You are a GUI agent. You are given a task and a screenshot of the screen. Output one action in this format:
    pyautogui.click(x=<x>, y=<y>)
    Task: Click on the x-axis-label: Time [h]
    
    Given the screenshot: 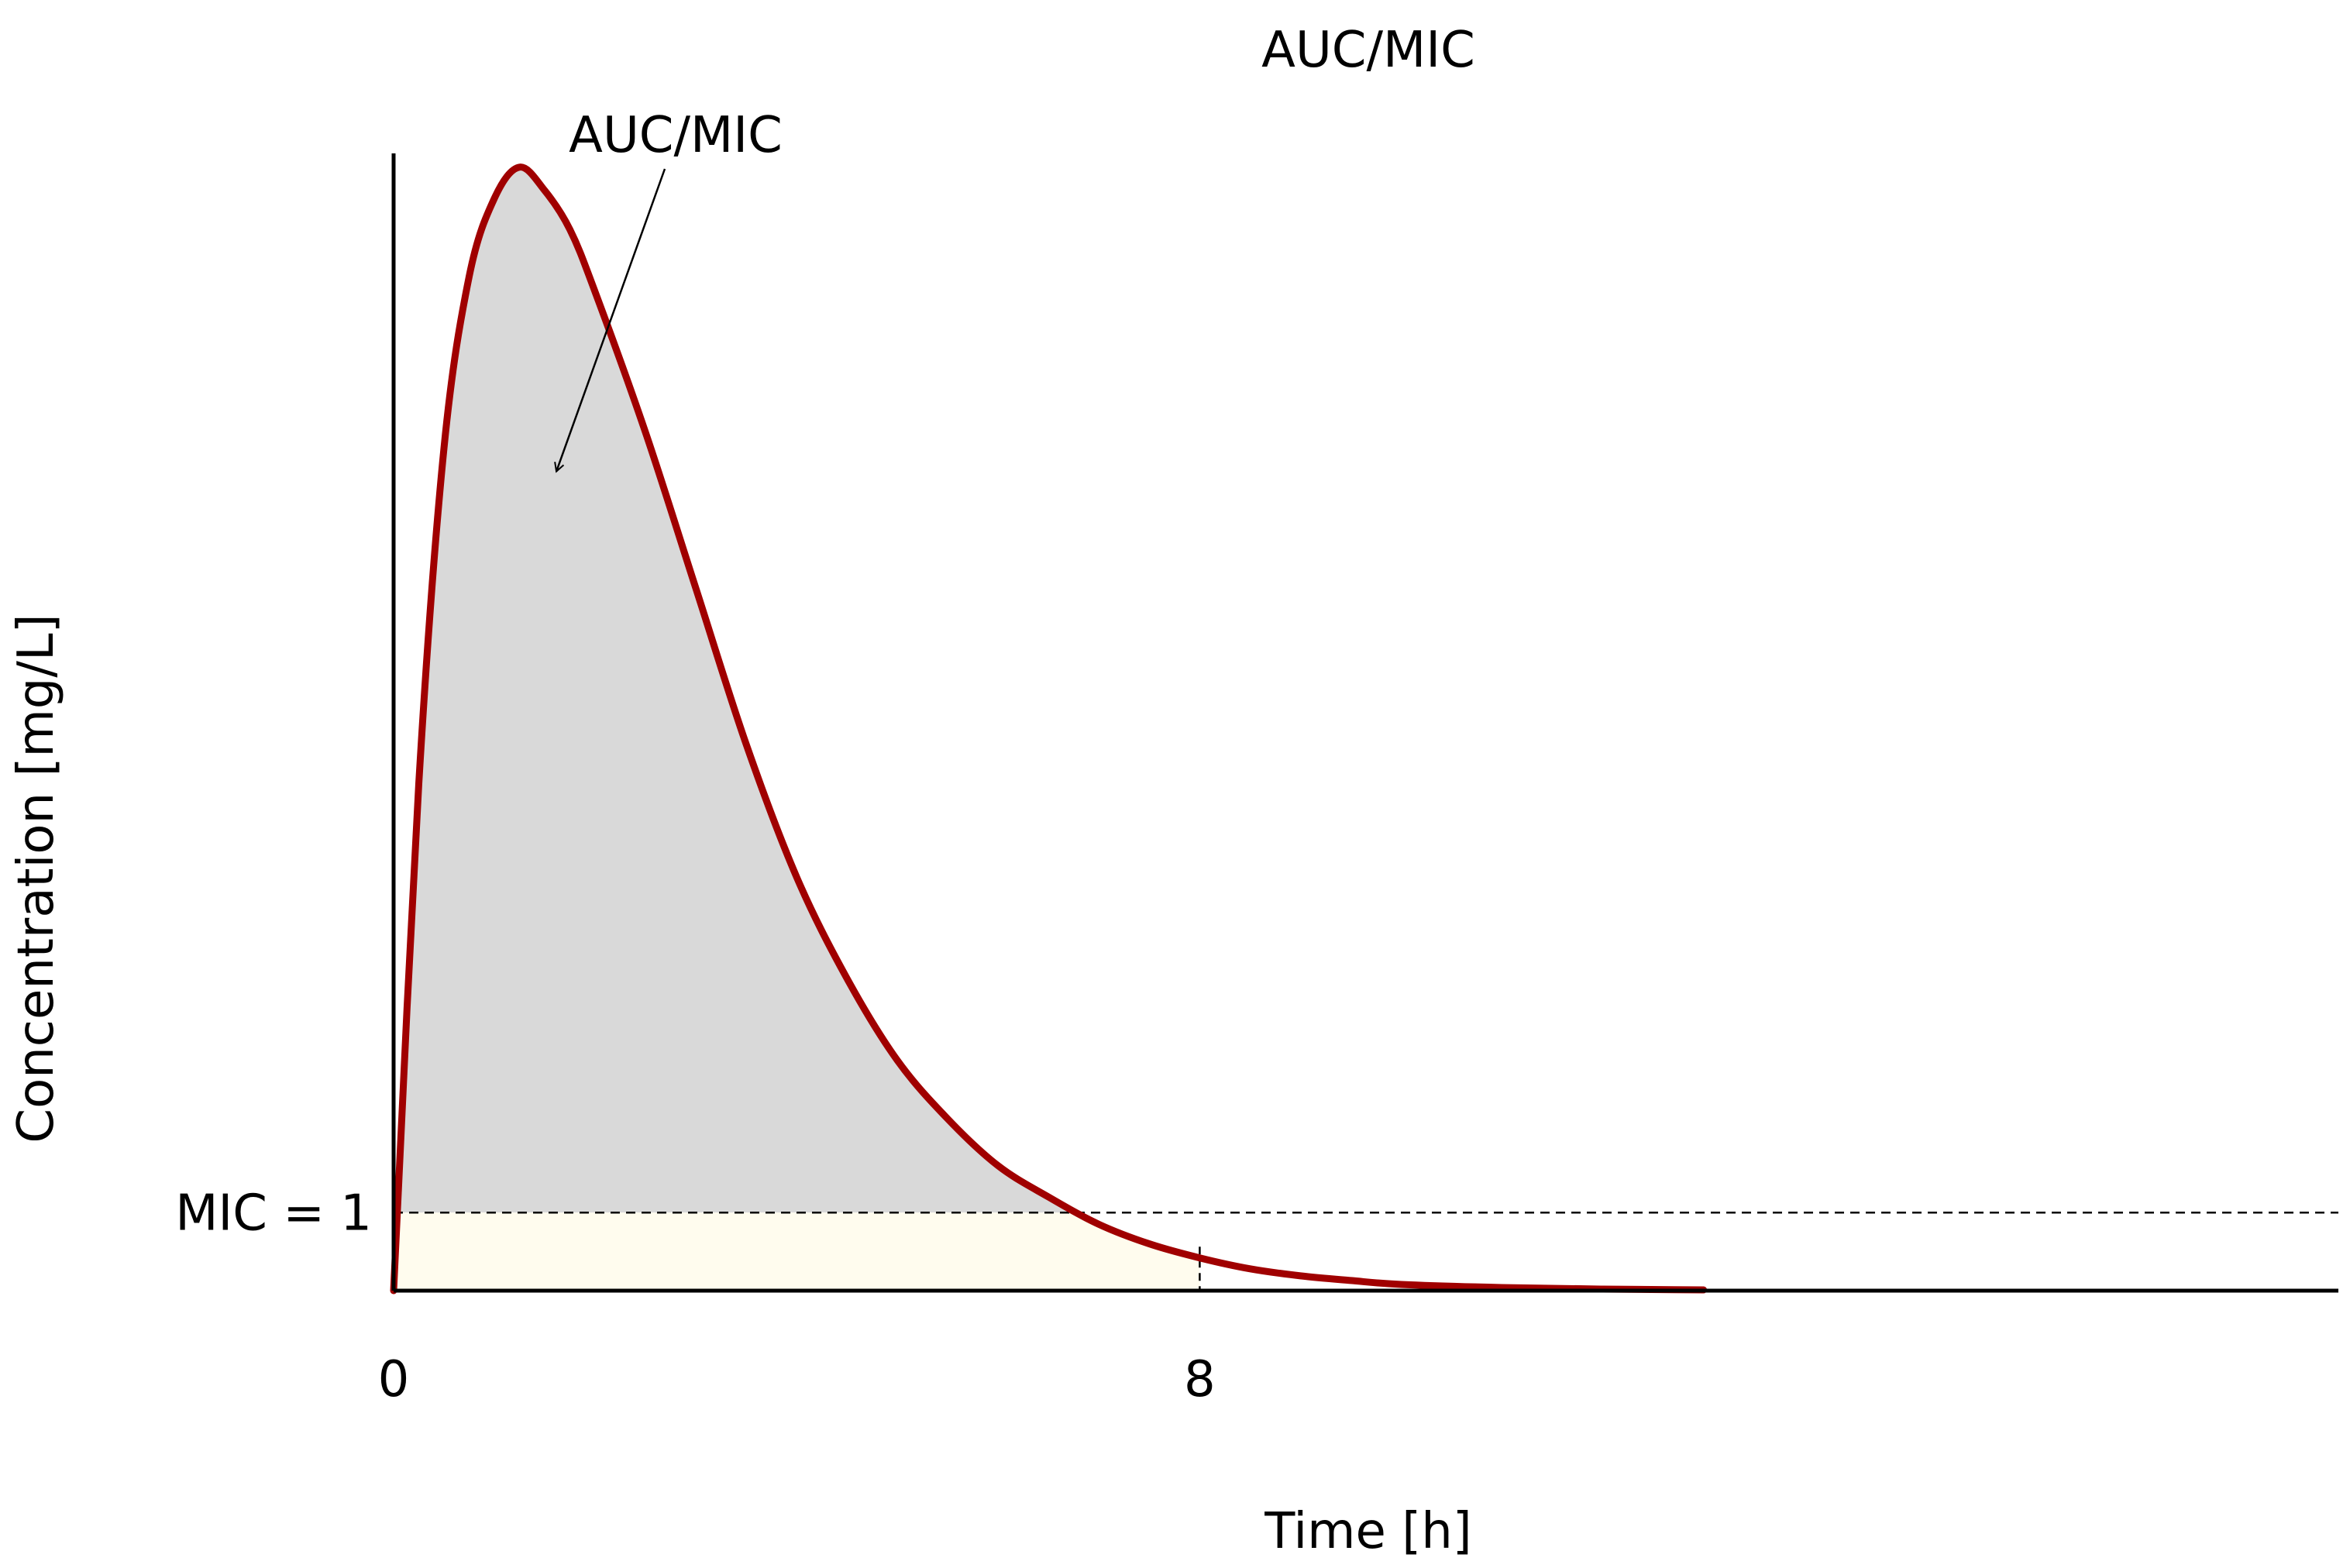 What is the action you would take?
    pyautogui.click(x=1368, y=1531)
    